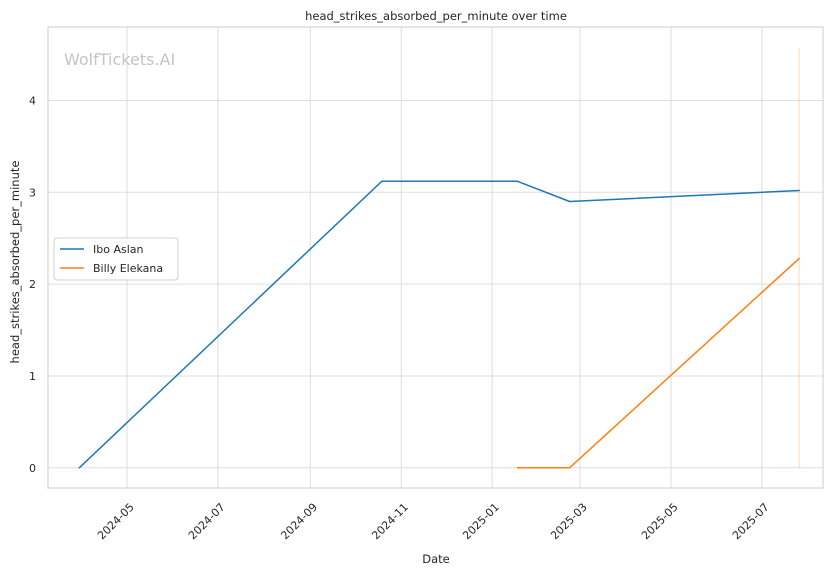  I want to click on x-tick-label: 2024-11, so click(390, 522).